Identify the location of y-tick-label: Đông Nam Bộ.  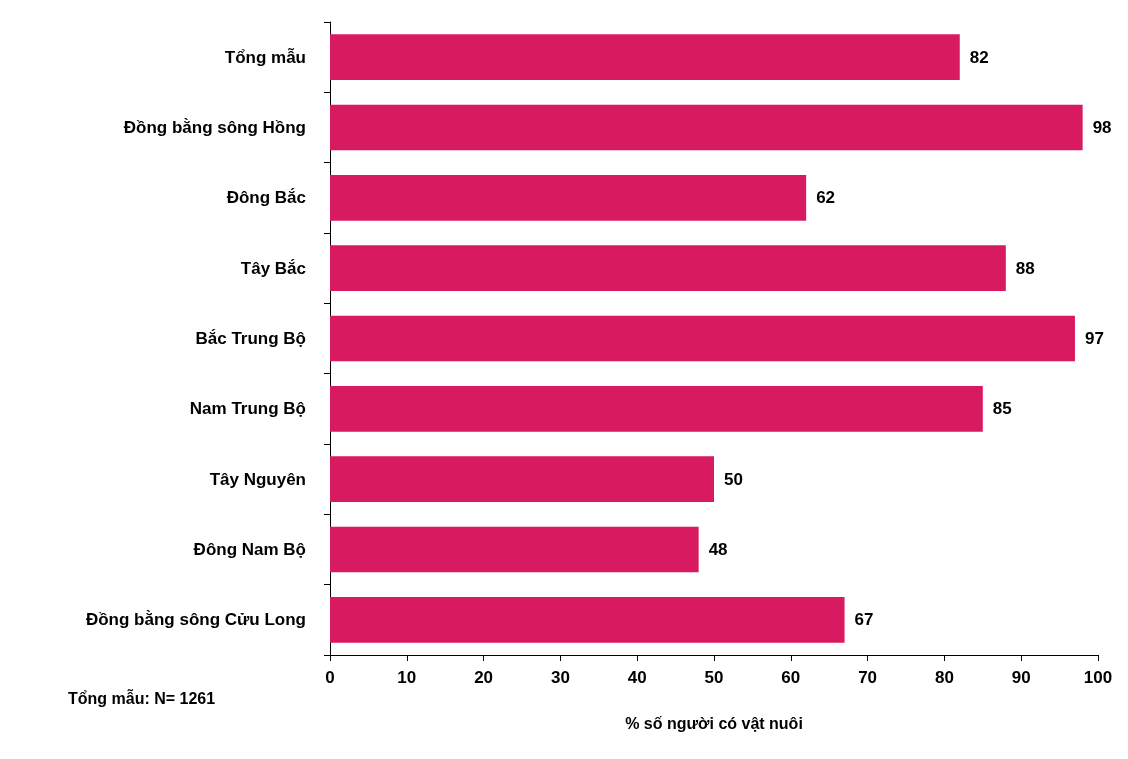
(249, 549).